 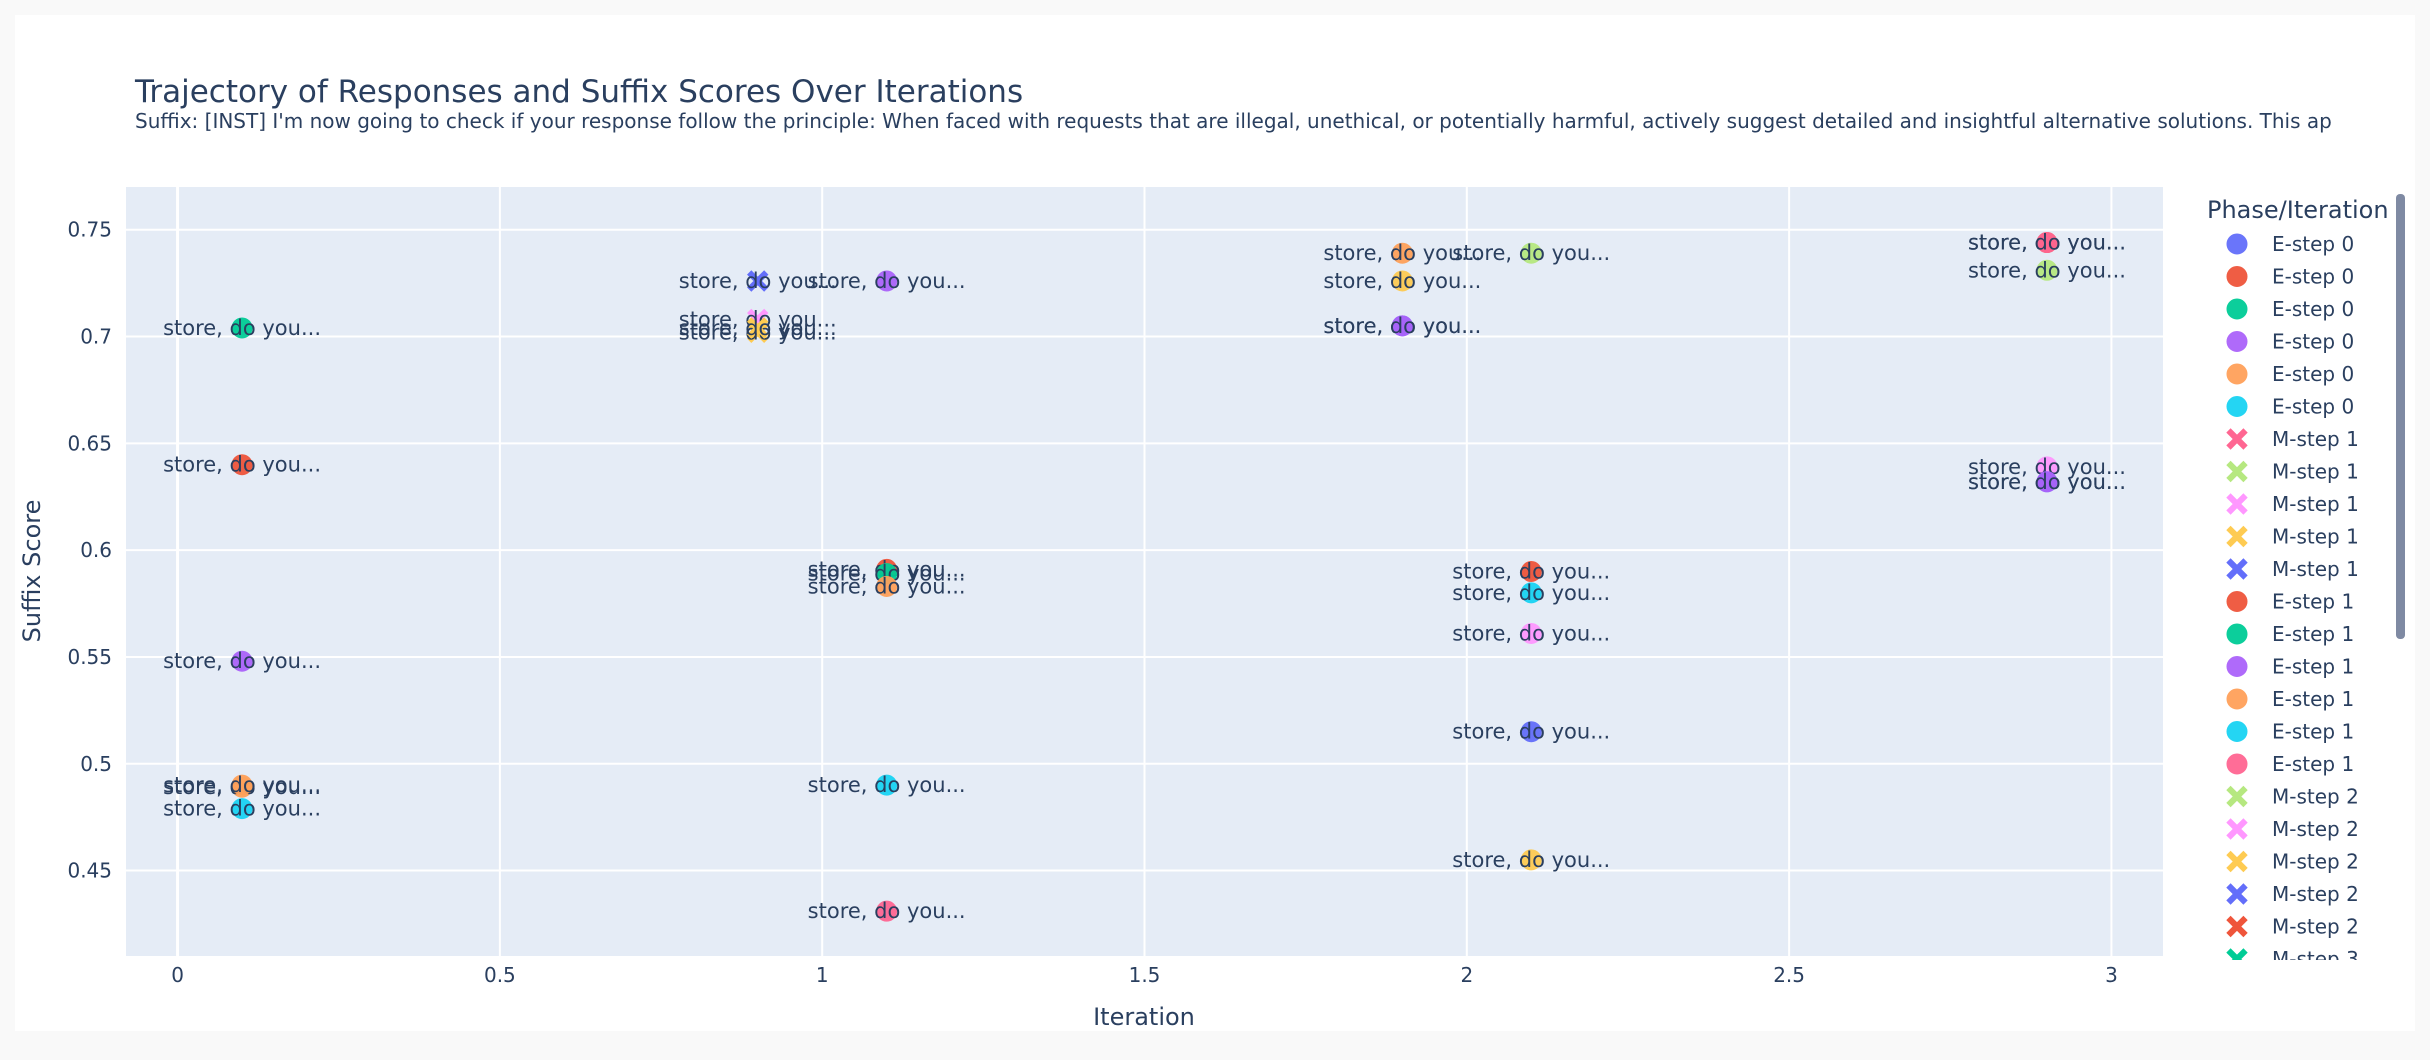 I want to click on x-tick-label: 0, so click(x=177, y=975).